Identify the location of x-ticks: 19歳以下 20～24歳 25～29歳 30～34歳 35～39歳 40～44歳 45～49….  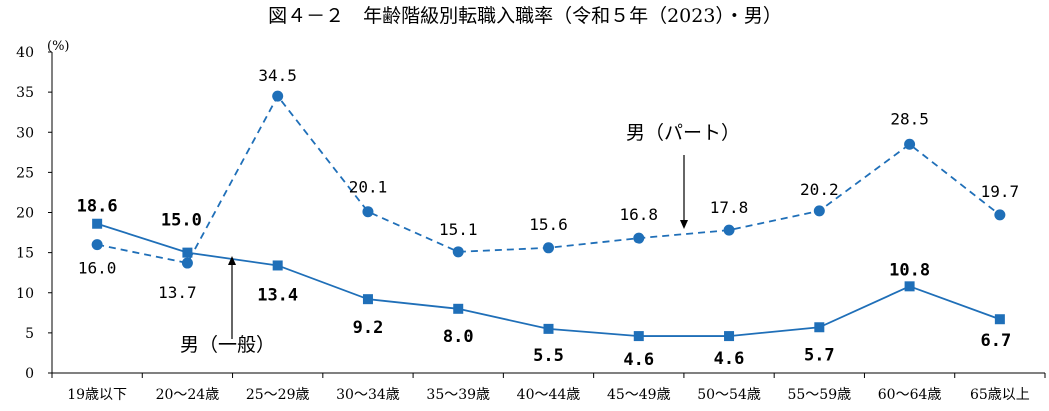
(548, 388).